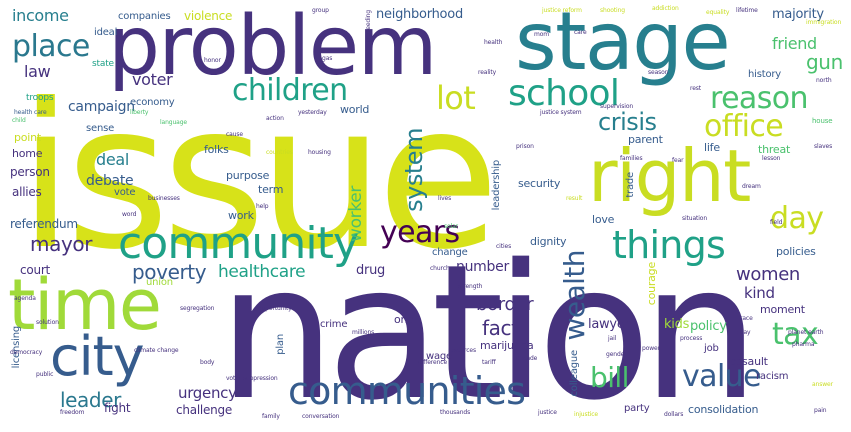 Image resolution: width=851 pixels, height=432 pixels. What do you see at coordinates (823, 146) in the screenshot?
I see `word-slaves: slaves` at bounding box center [823, 146].